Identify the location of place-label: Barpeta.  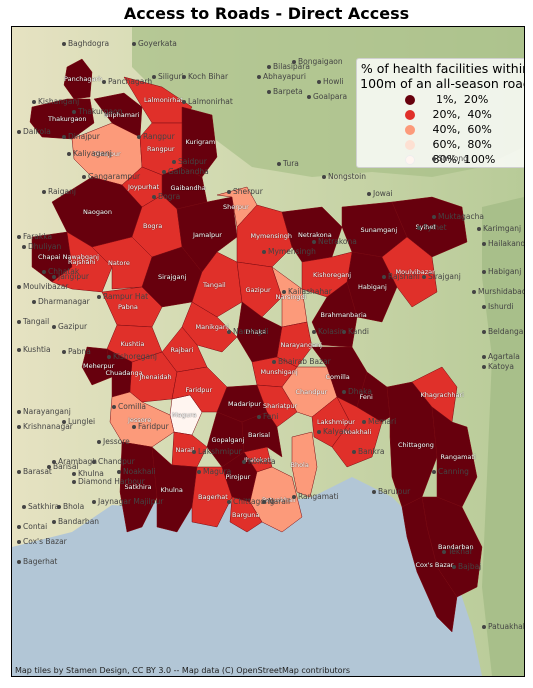
(285, 91).